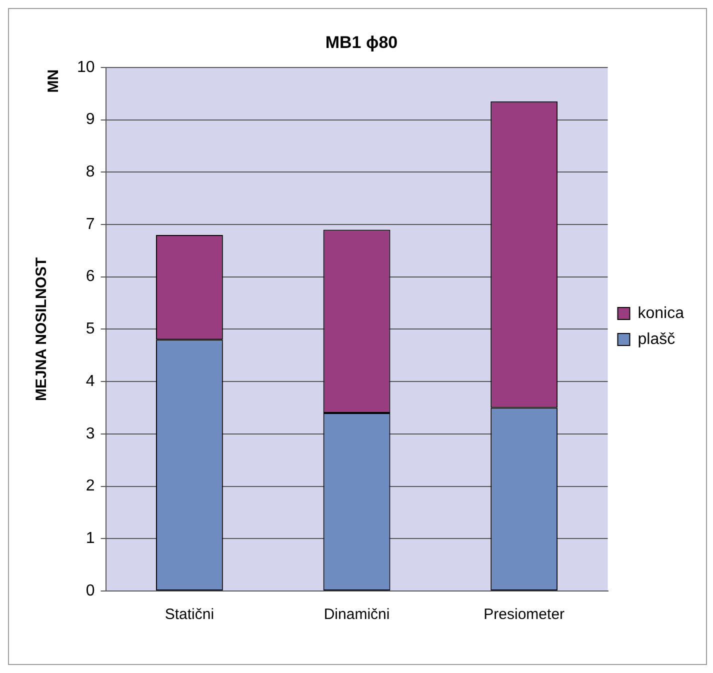 The width and height of the screenshot is (713, 673). What do you see at coordinates (90, 277) in the screenshot?
I see `y-tick-label: 6` at bounding box center [90, 277].